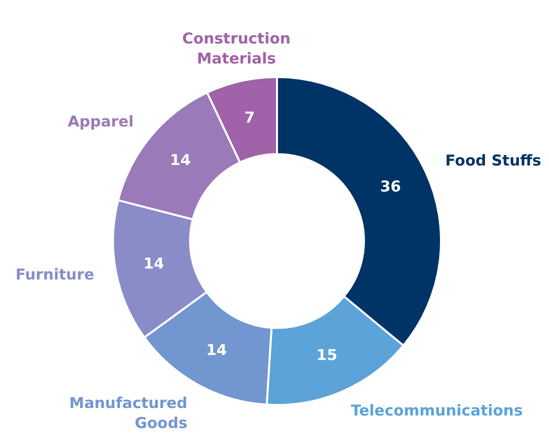  What do you see at coordinates (101, 121) in the screenshot?
I see `slice-label: Apparel` at bounding box center [101, 121].